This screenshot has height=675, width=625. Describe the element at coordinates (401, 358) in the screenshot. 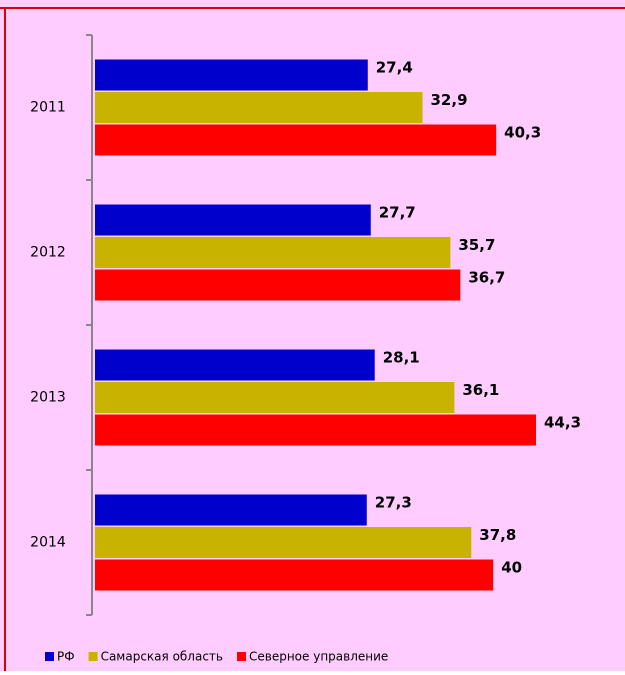

I see `value-label: 28,1` at that location.